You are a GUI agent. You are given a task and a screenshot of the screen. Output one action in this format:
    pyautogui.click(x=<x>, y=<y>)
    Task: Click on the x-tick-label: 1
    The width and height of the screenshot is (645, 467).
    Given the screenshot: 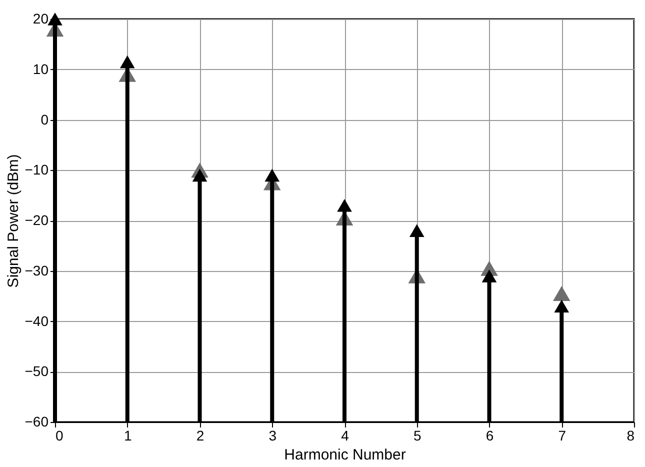 What is the action you would take?
    pyautogui.click(x=128, y=436)
    